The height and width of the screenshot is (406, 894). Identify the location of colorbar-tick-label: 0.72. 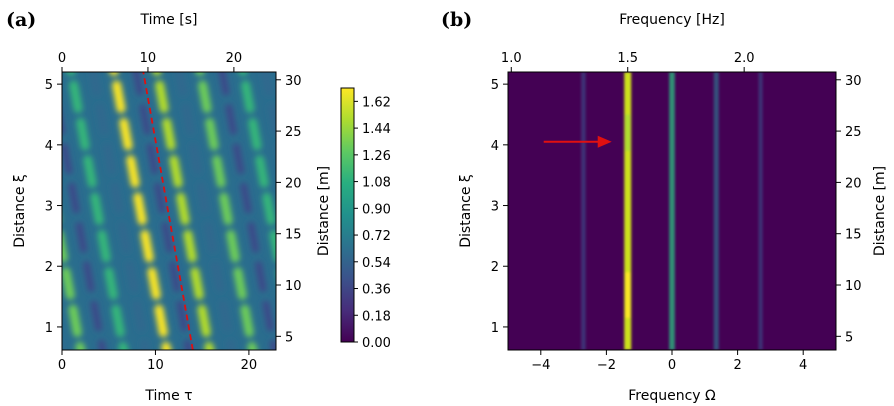
(376, 236).